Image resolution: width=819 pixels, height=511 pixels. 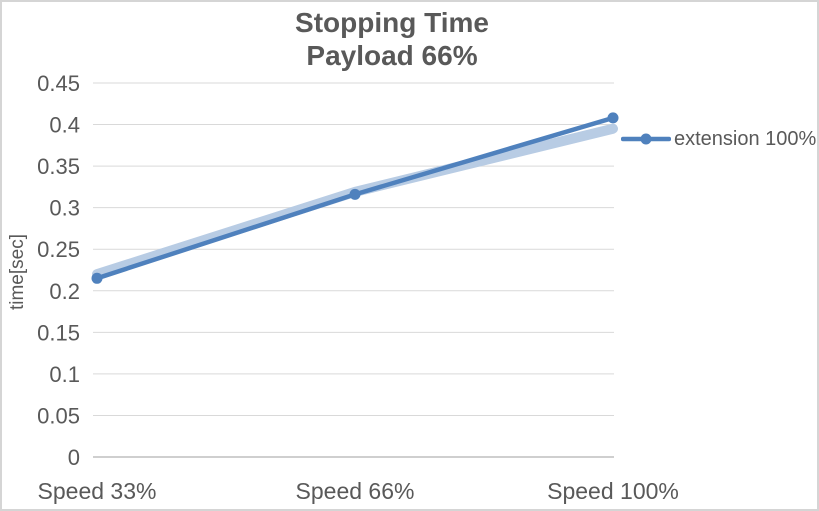 What do you see at coordinates (97, 491) in the screenshot?
I see `x-category-label: Speed 33%` at bounding box center [97, 491].